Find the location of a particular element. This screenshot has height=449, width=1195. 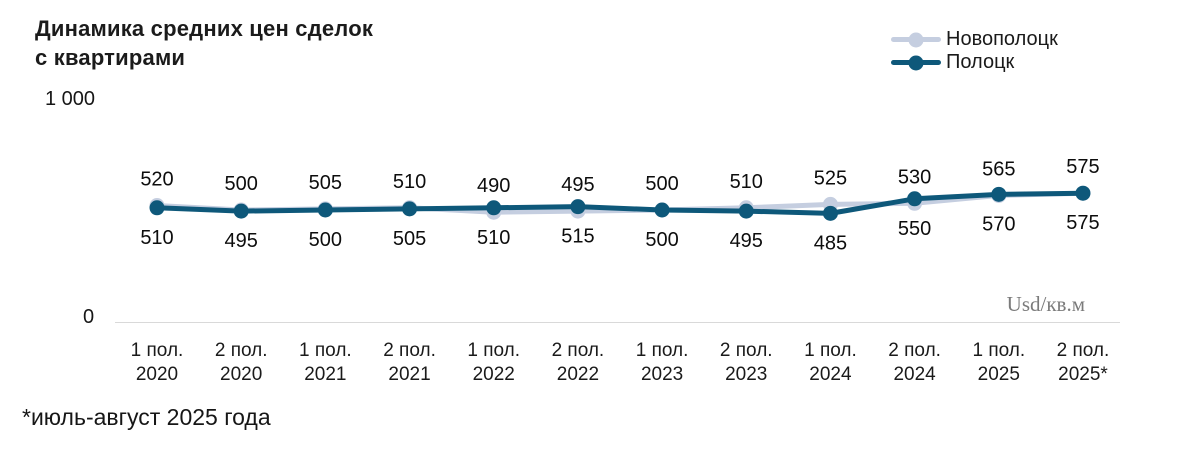

x-tick-label: 1 пол. 2024 is located at coordinates (830, 362).